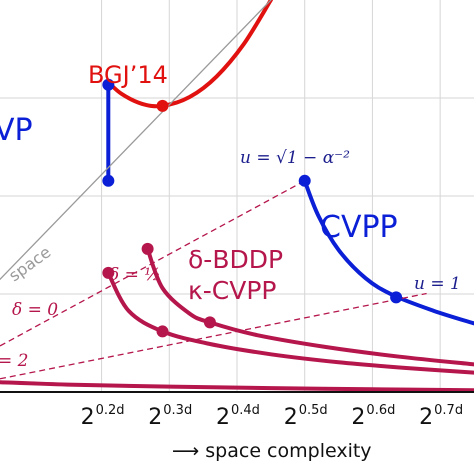  I want to click on series-cvpp, so click(388, 252).